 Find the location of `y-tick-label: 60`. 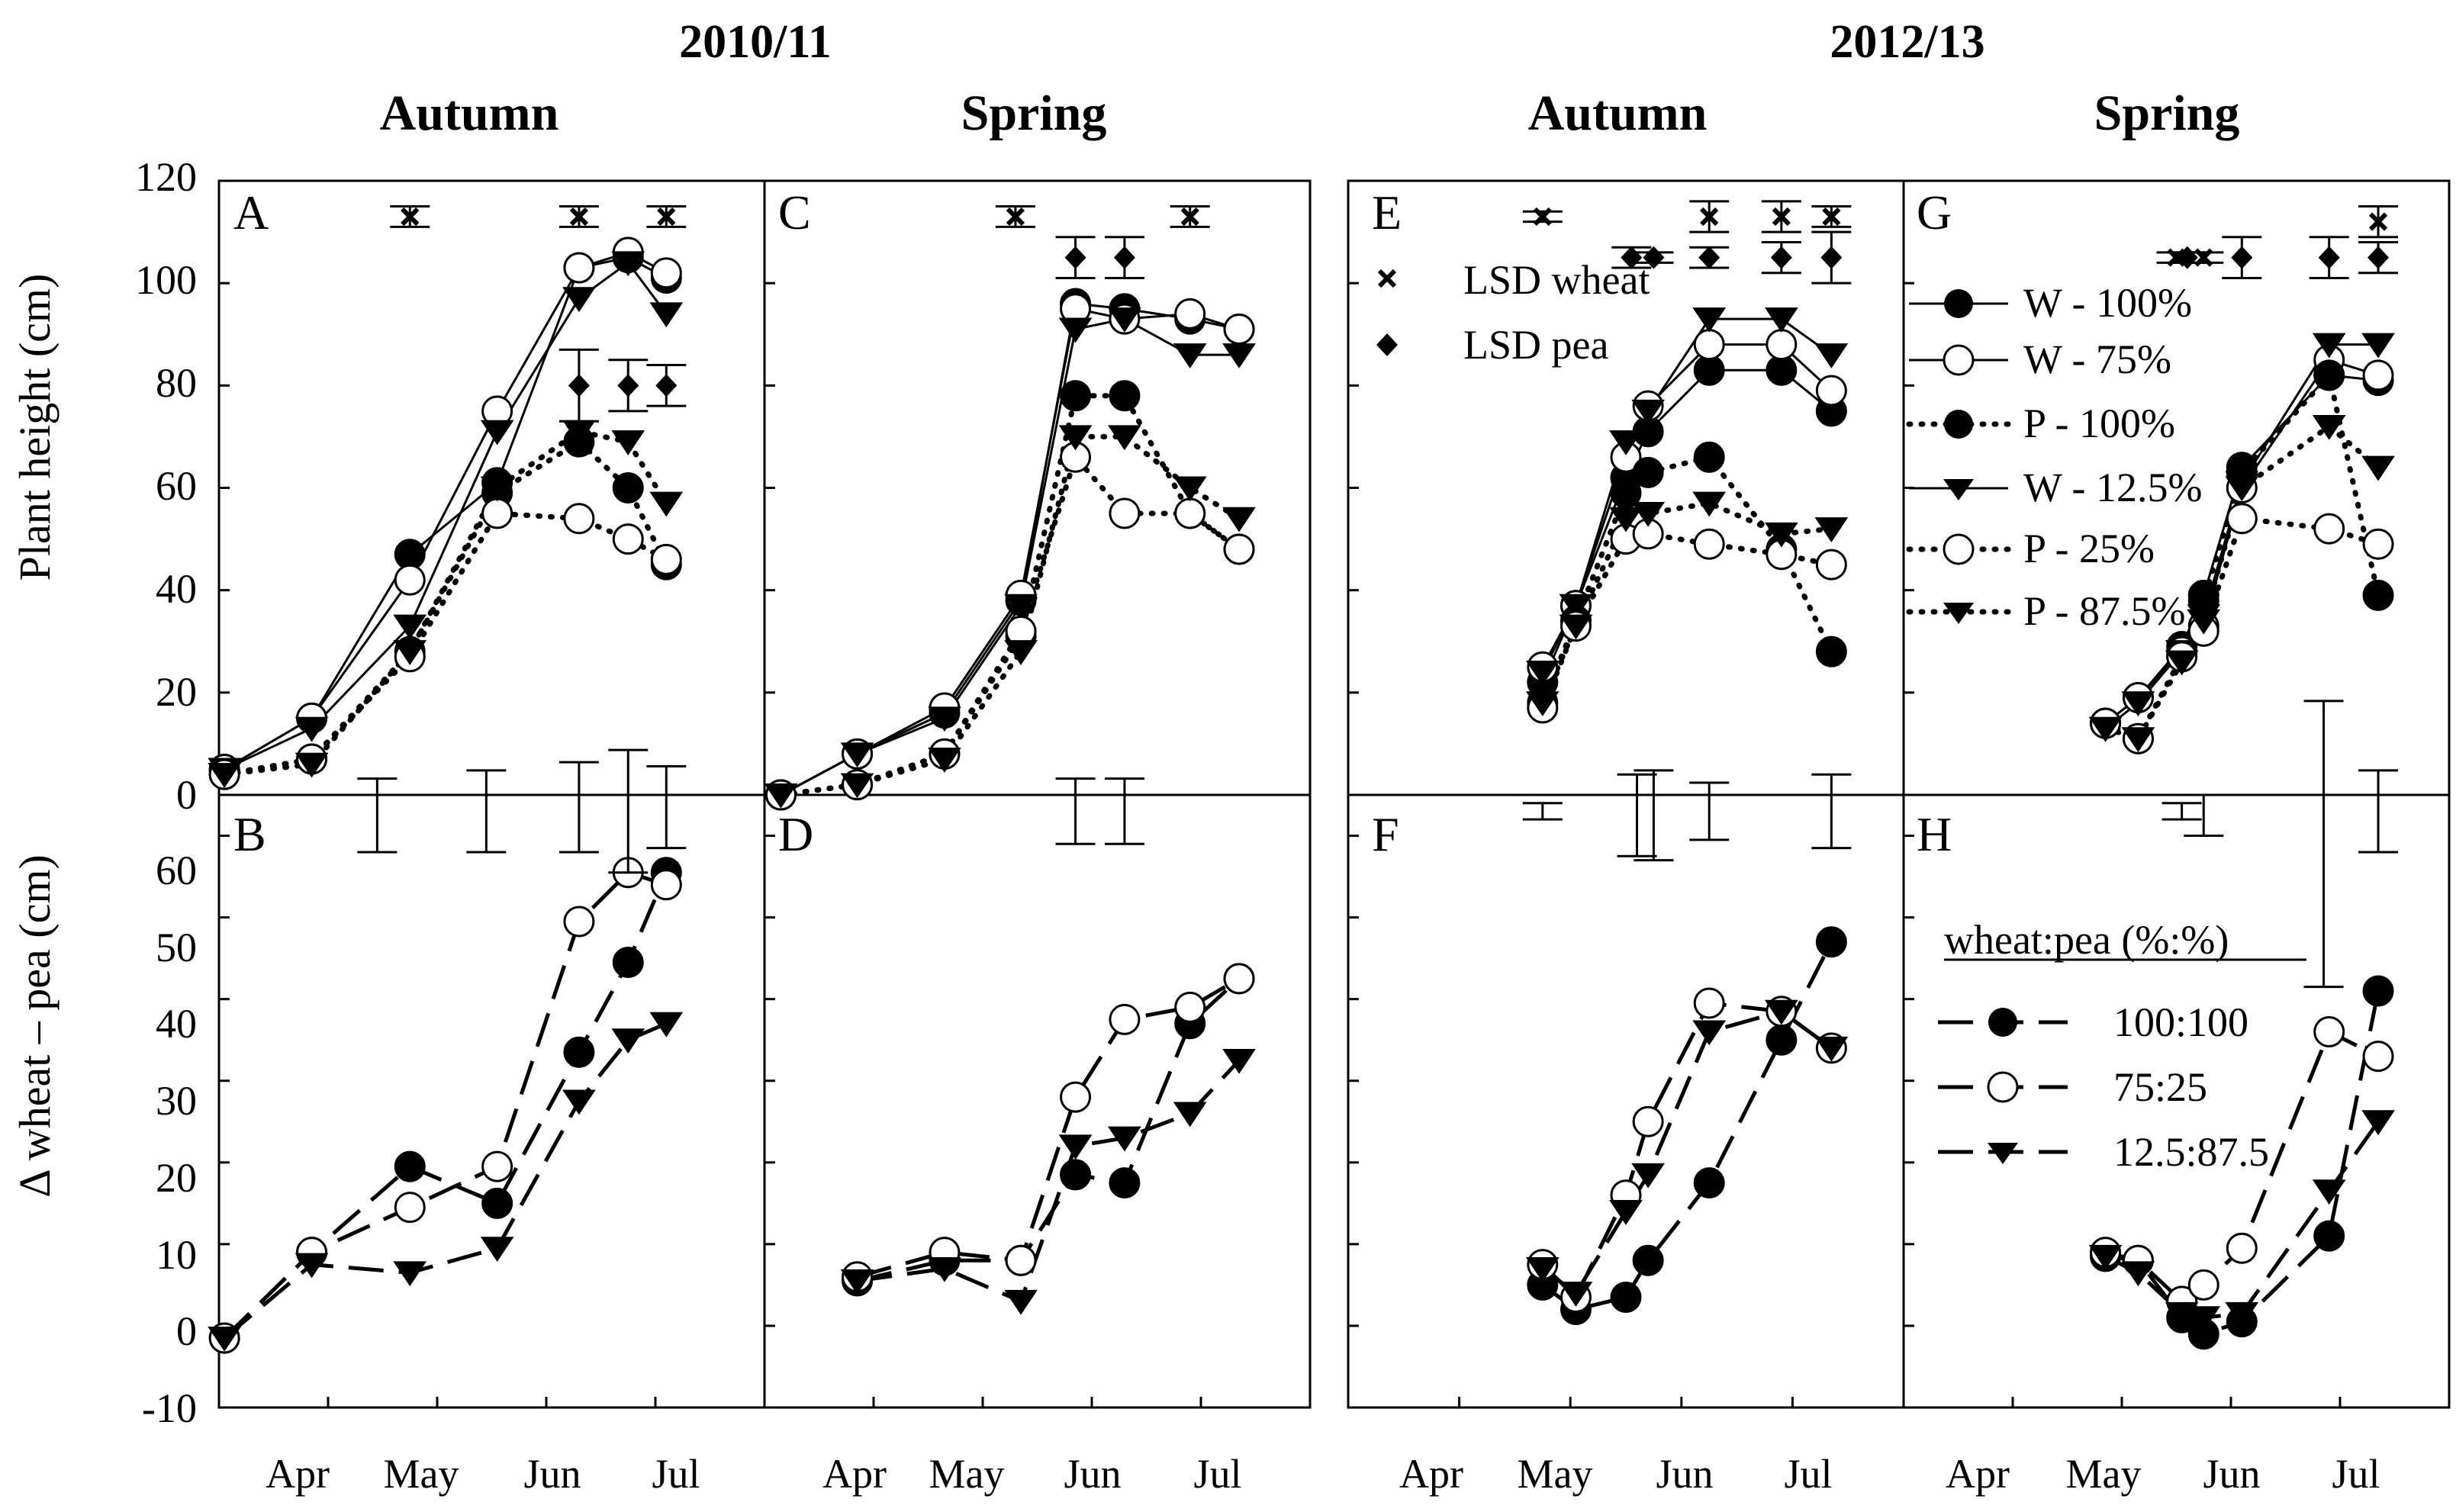

y-tick-label: 60 is located at coordinates (176, 486).